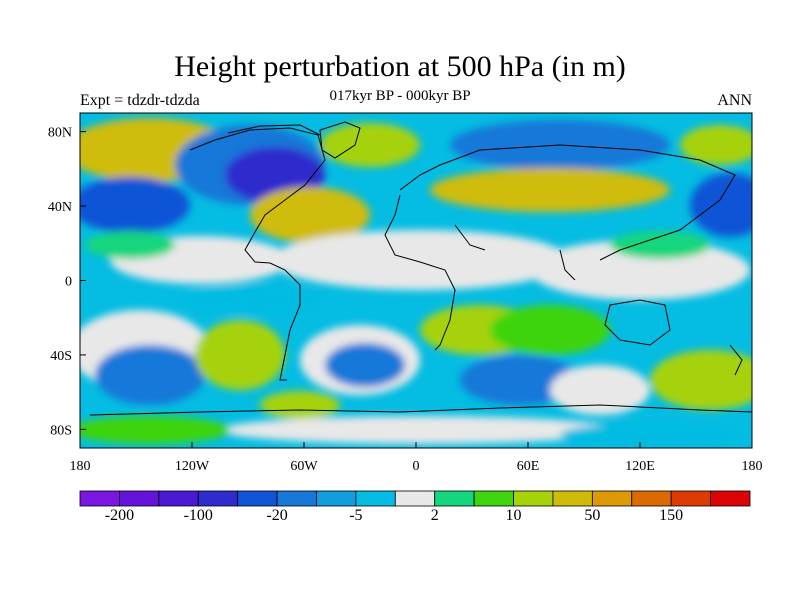  I want to click on y-tick-label: 40S, so click(61, 356).